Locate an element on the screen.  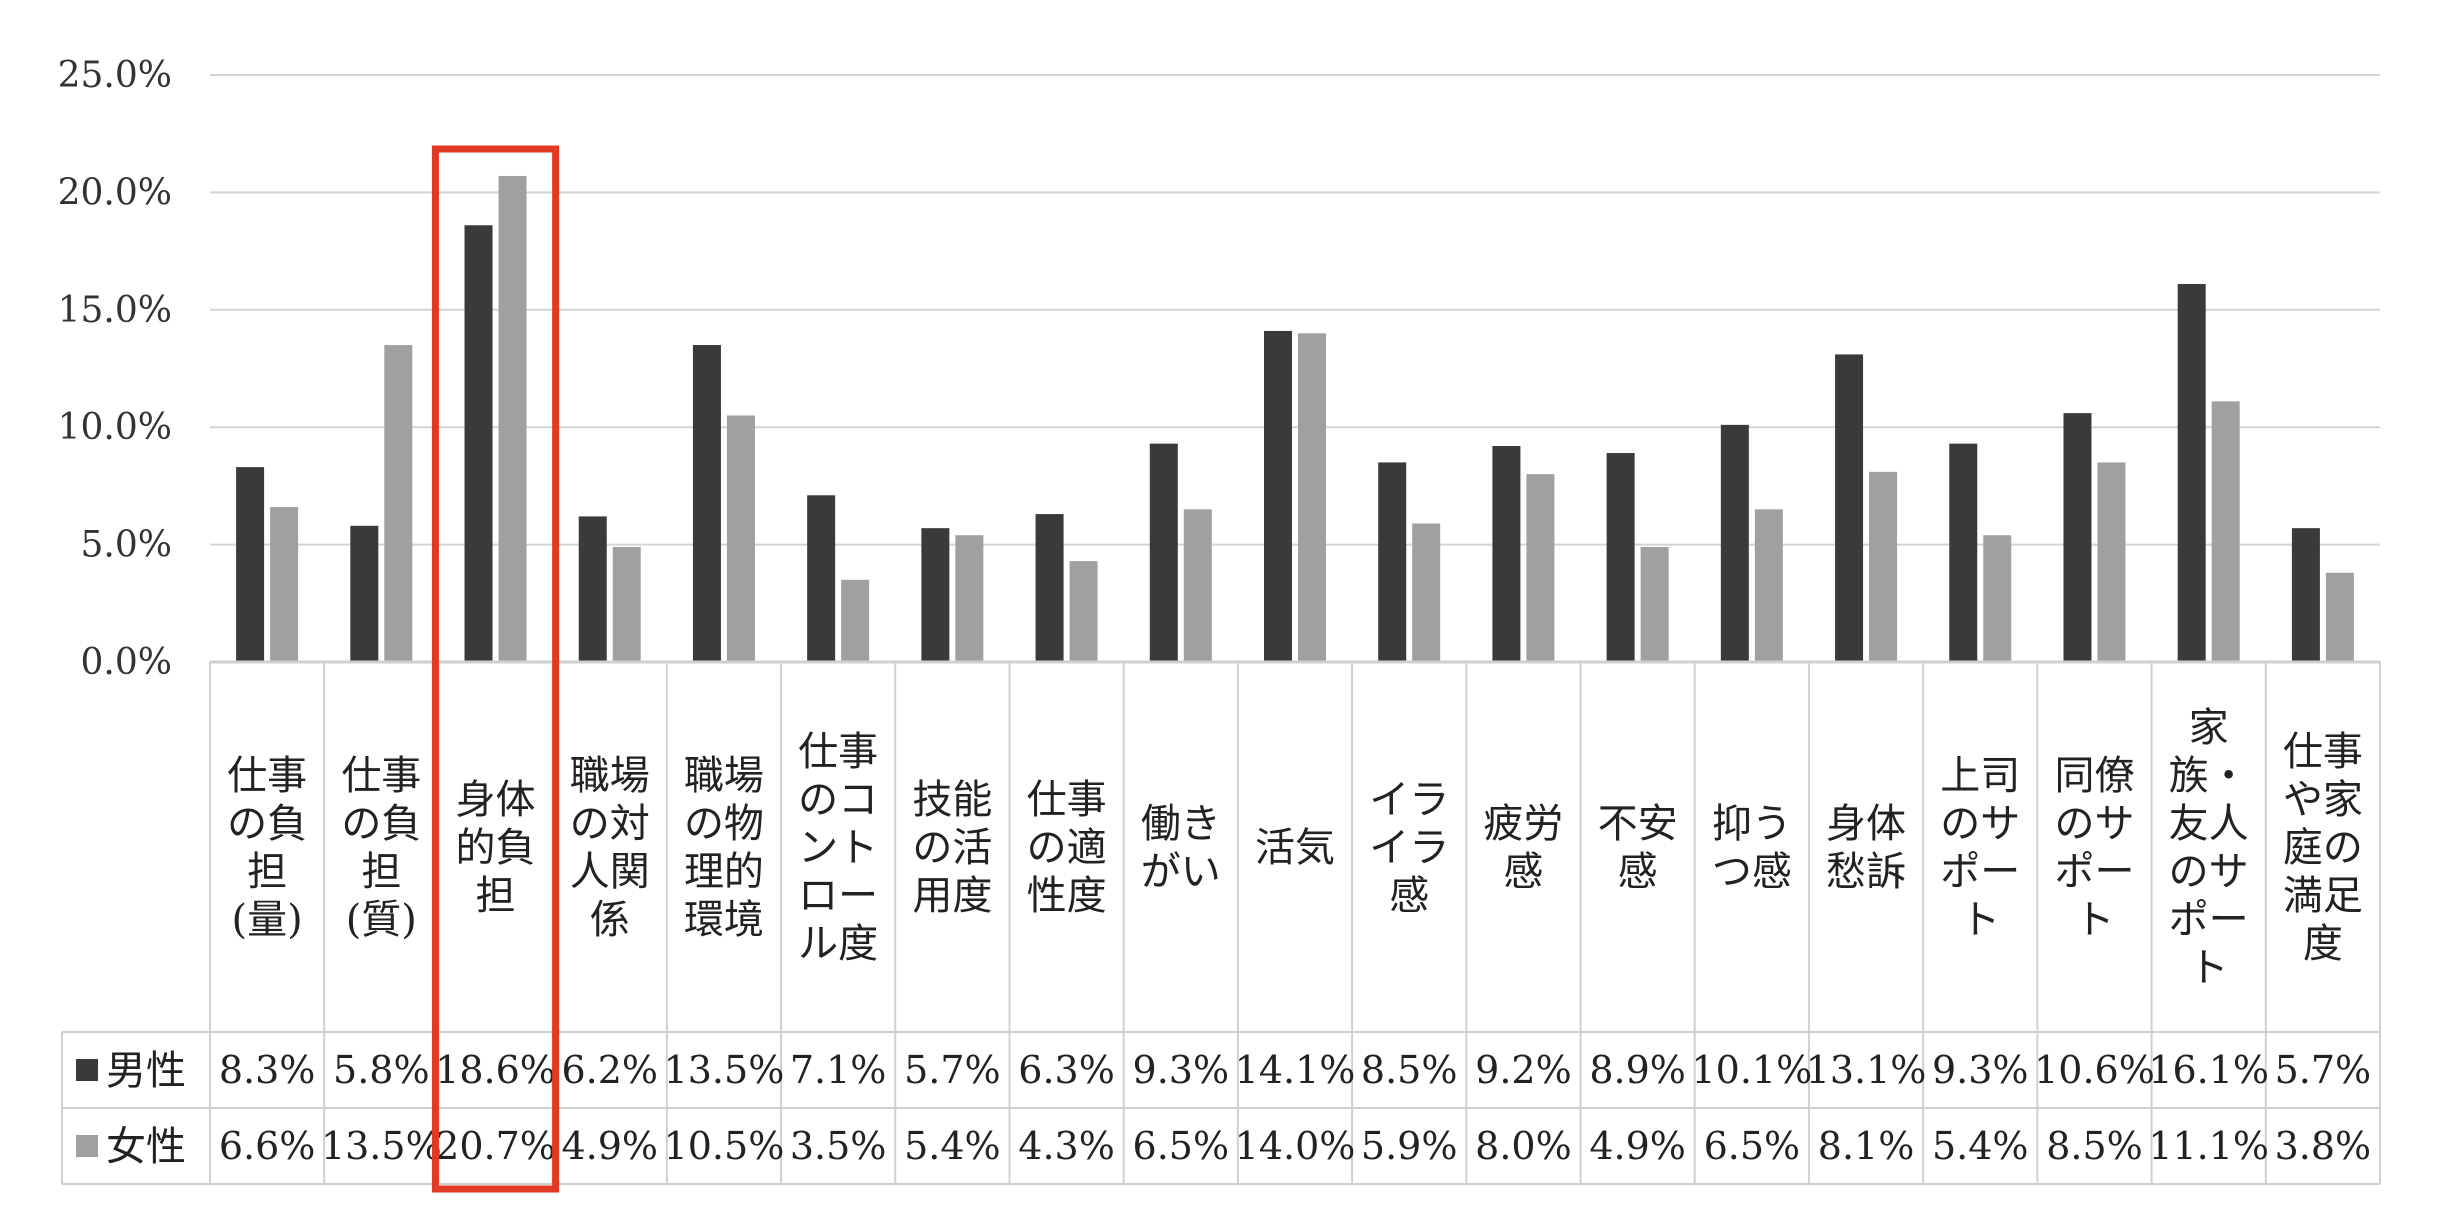
legend-label-female: 女性 is located at coordinates (146, 1147).